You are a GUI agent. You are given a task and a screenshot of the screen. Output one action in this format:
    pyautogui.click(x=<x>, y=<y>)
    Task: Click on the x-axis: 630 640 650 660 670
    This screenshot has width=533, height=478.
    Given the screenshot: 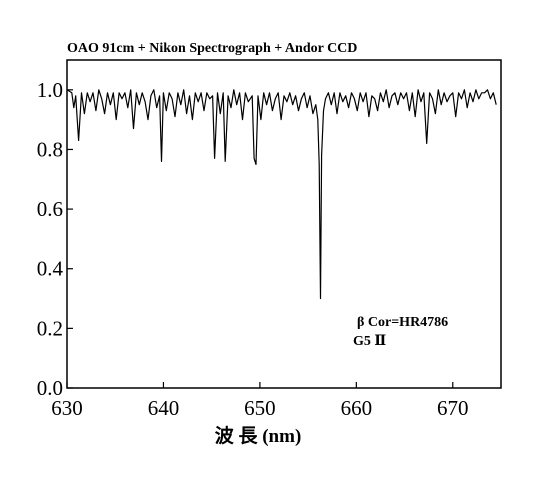 What is the action you would take?
    pyautogui.click(x=260, y=401)
    